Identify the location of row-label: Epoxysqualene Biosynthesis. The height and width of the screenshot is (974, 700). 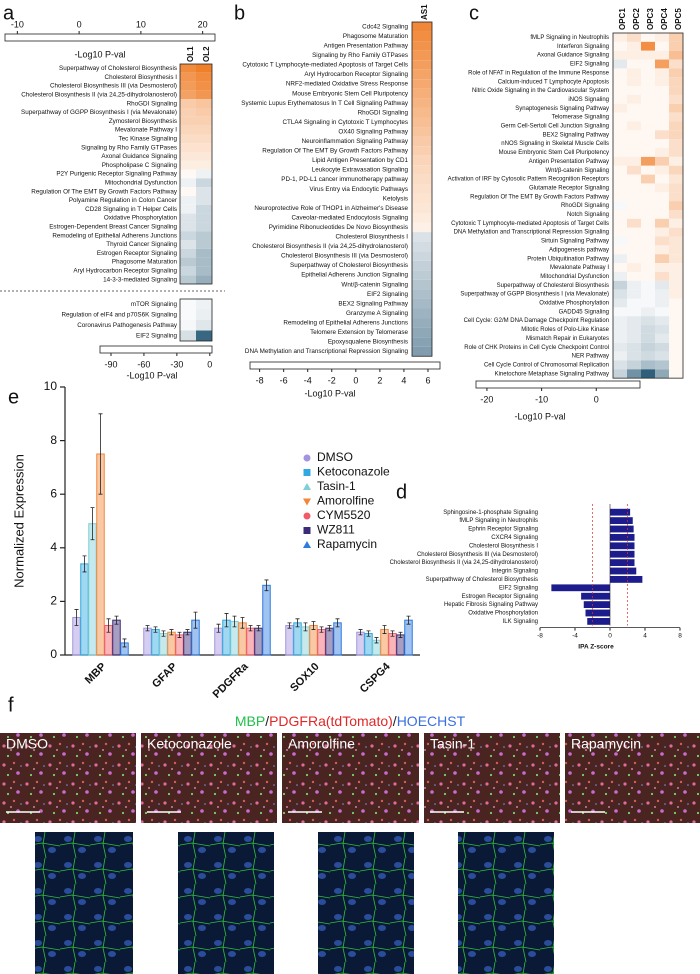
(368, 342).